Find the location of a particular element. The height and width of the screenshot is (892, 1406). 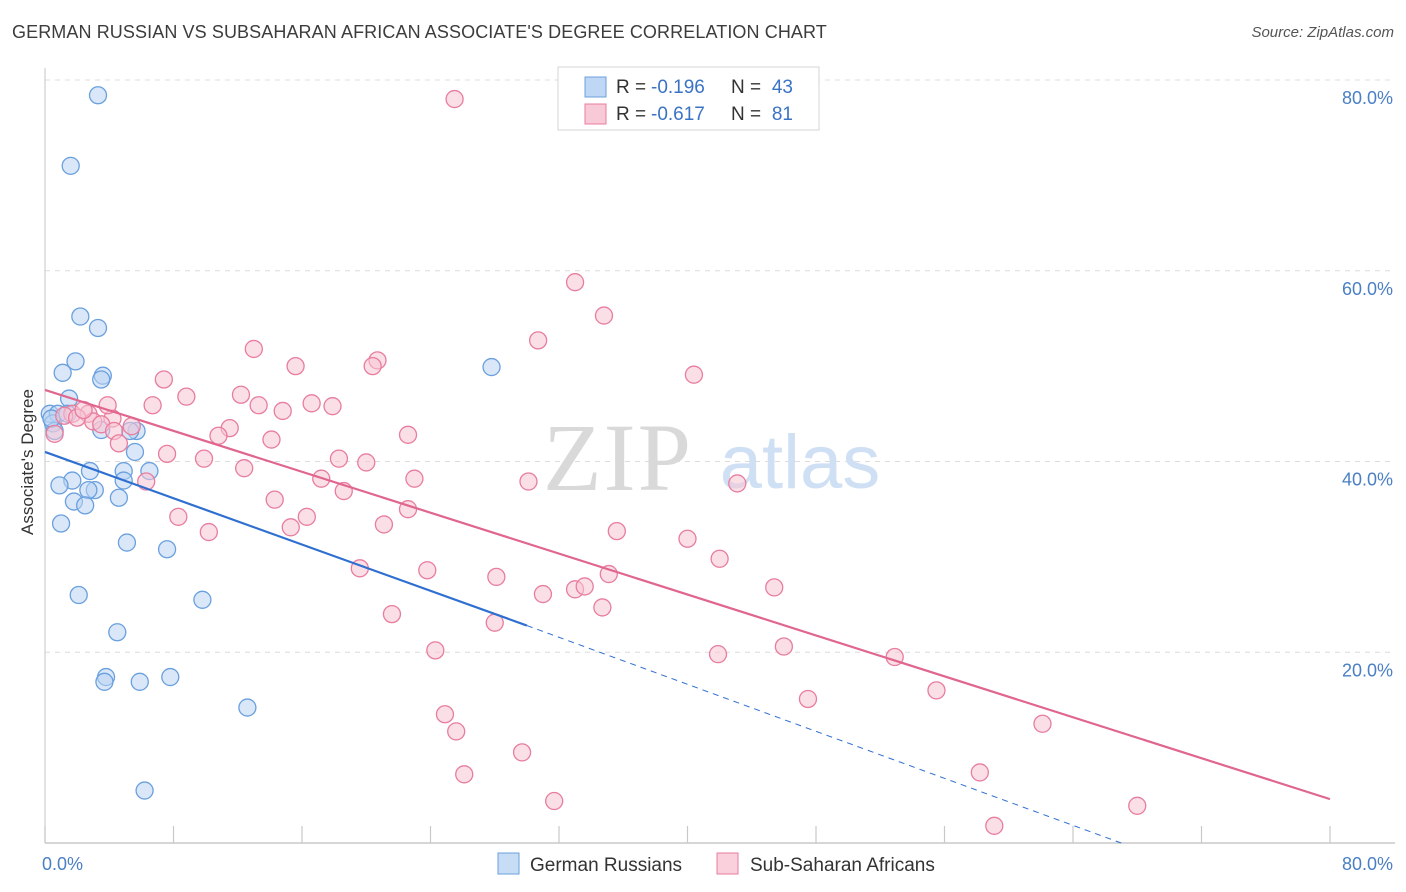

y-tick-label-2: 60.0% is located at coordinates (1367, 289).